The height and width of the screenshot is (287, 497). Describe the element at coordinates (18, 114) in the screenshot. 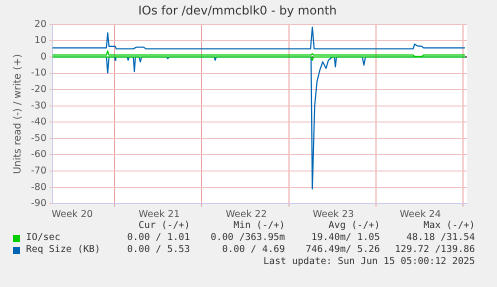

I see `y-axis-title: Units read (-) / write (+)` at that location.